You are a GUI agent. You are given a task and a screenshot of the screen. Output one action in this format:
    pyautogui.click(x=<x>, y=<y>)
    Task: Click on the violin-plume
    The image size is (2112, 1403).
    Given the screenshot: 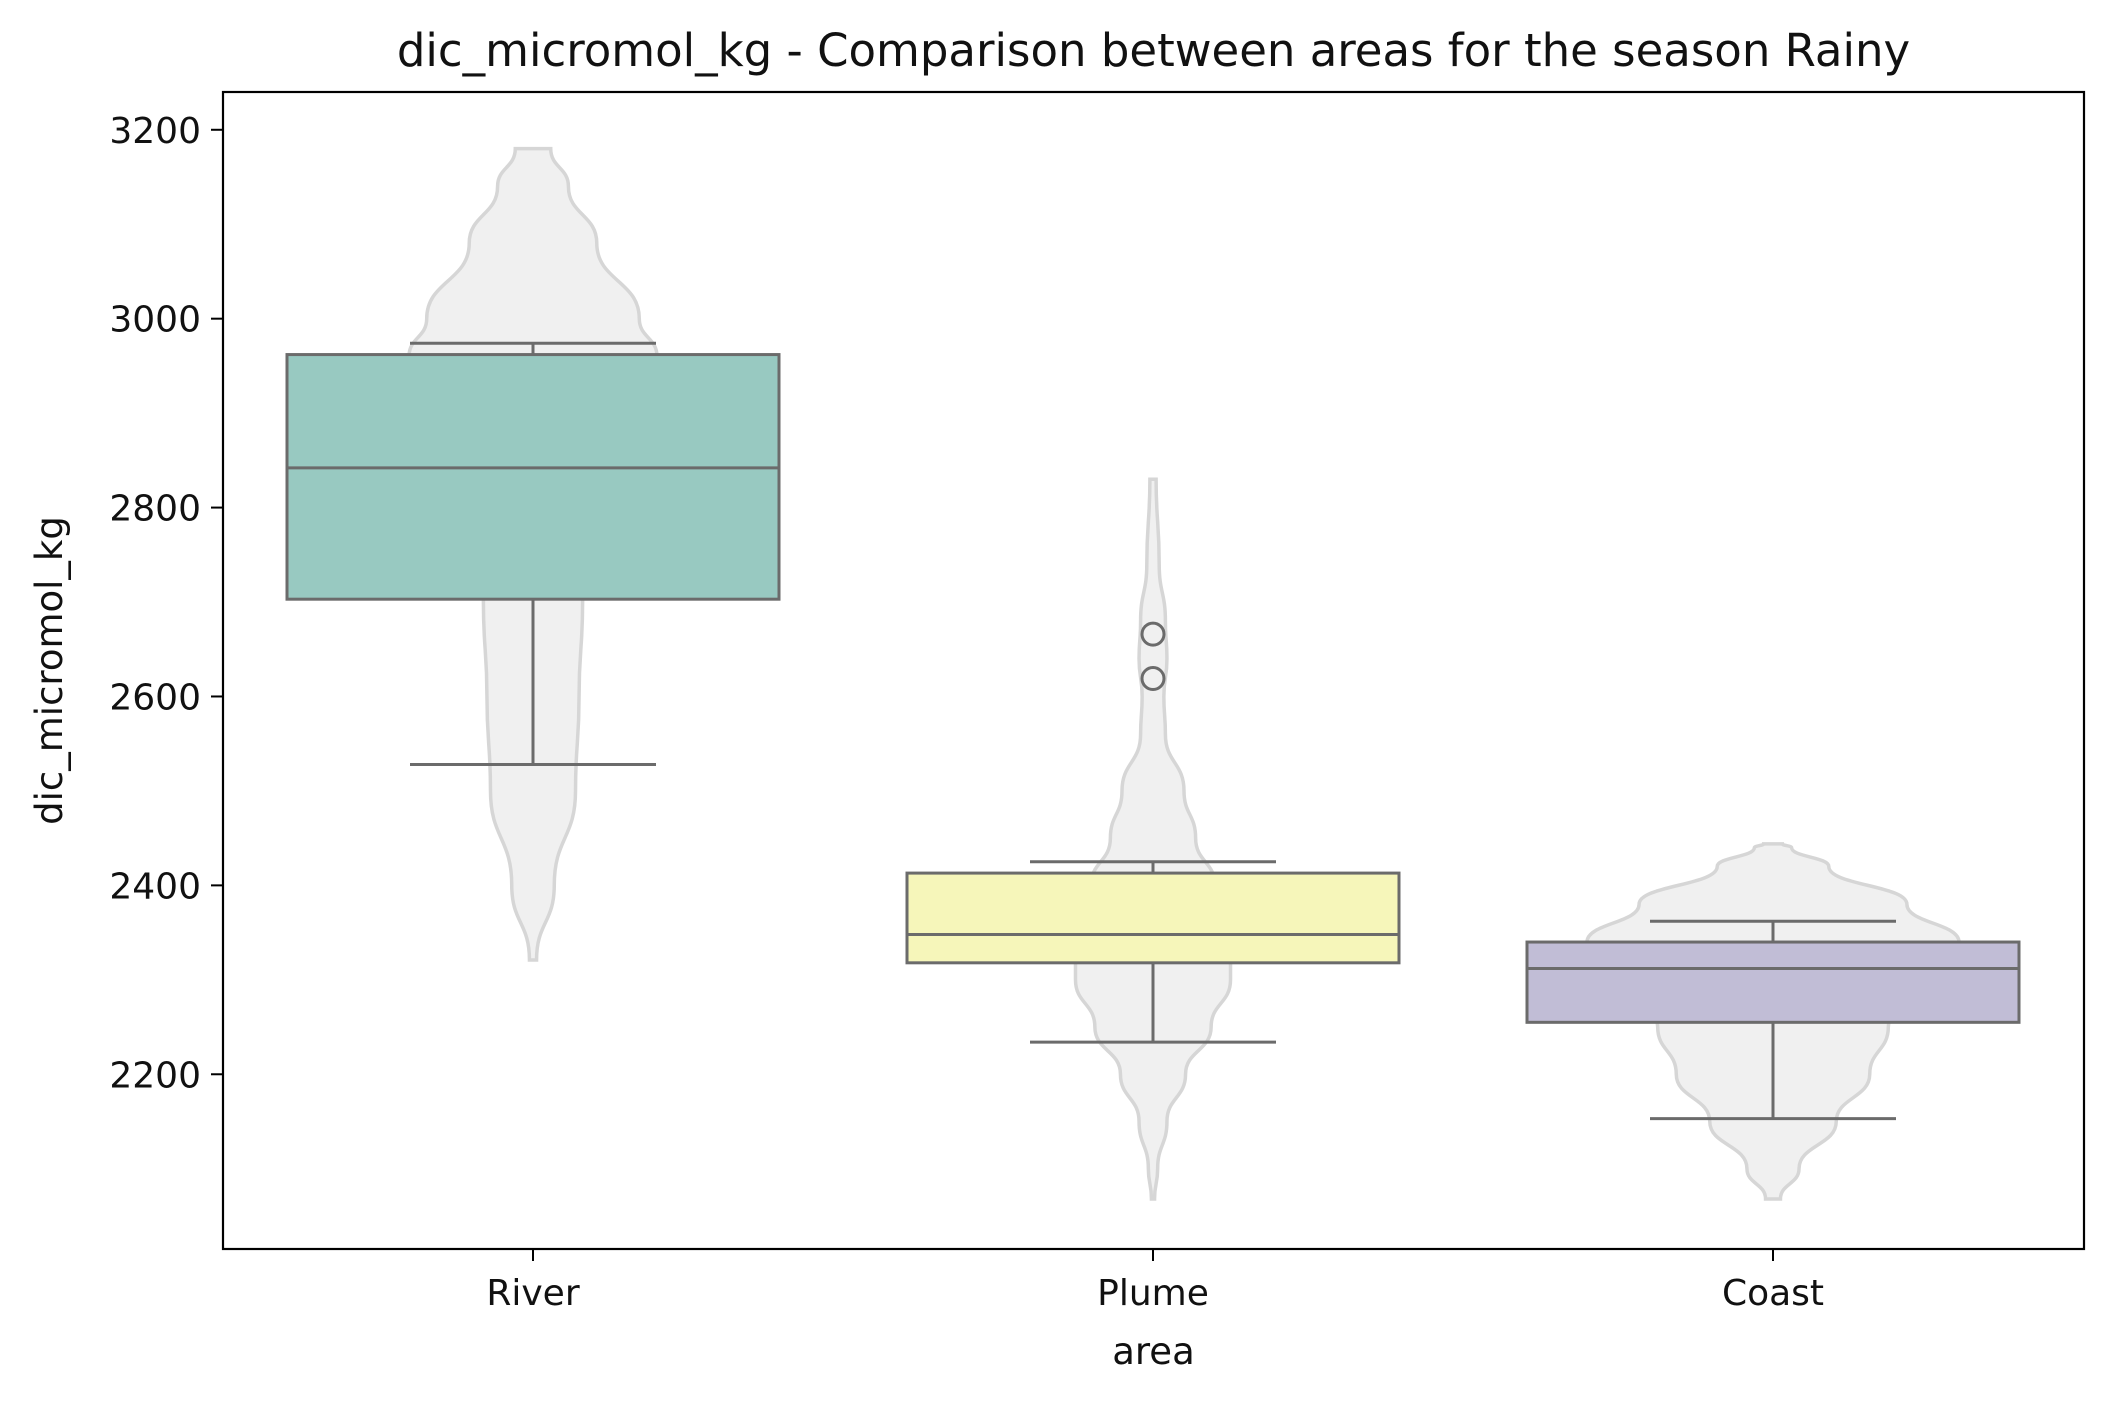 What is the action you would take?
    pyautogui.click(x=1153, y=839)
    